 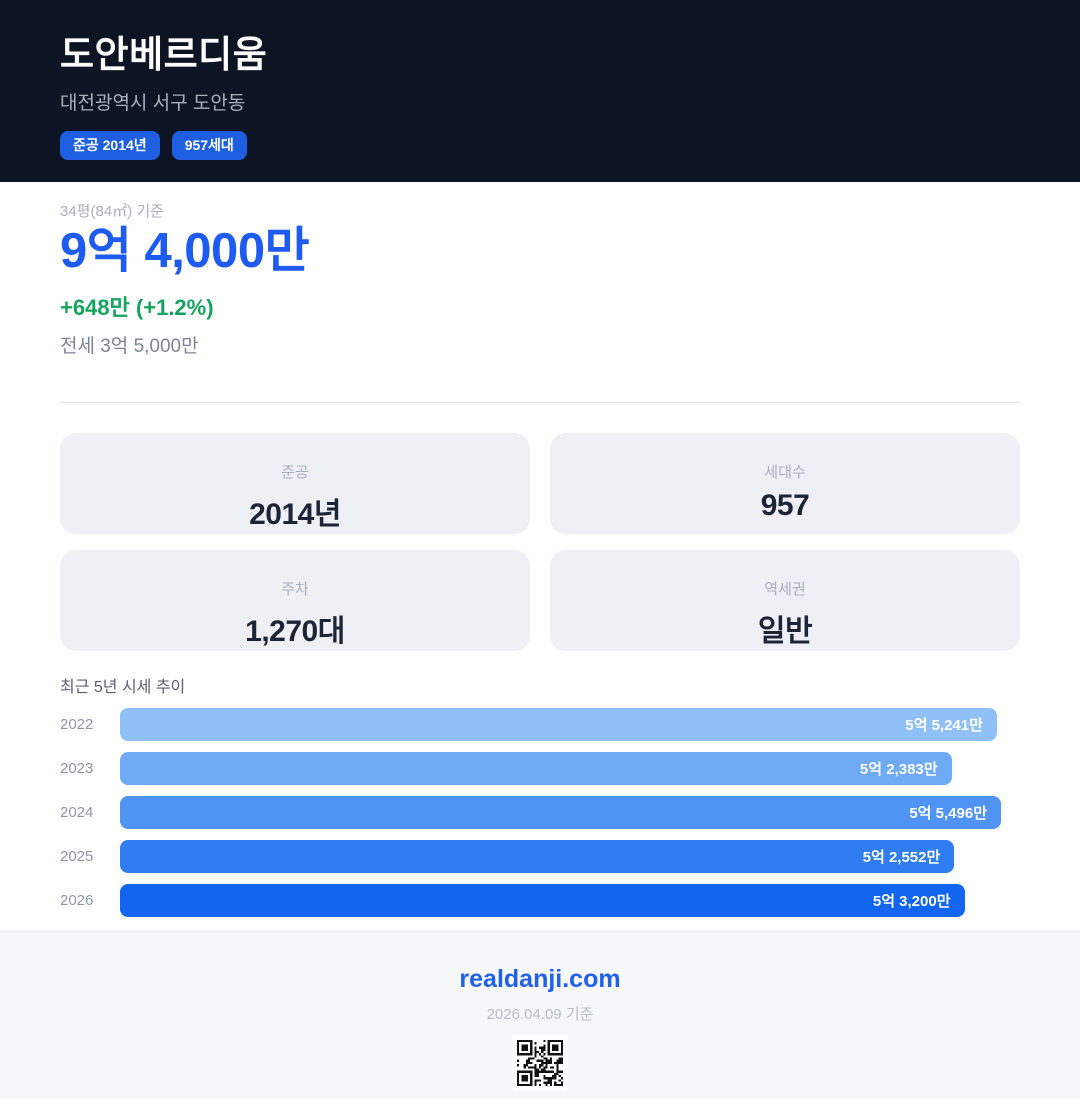 I want to click on bar-track: 5억 5,496만, so click(x=560, y=813).